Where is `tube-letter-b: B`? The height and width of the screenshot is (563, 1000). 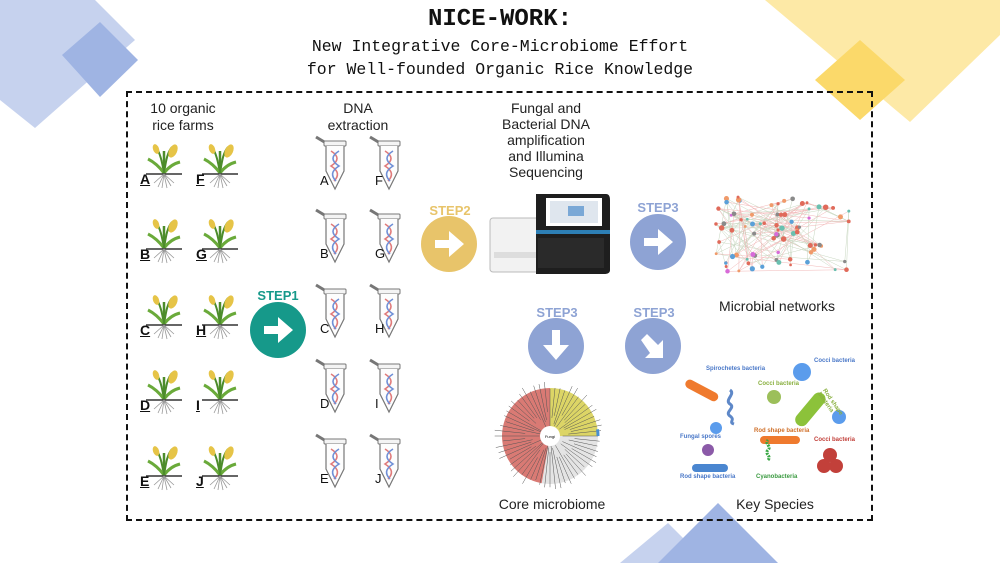 tube-letter-b: B is located at coordinates (324, 253).